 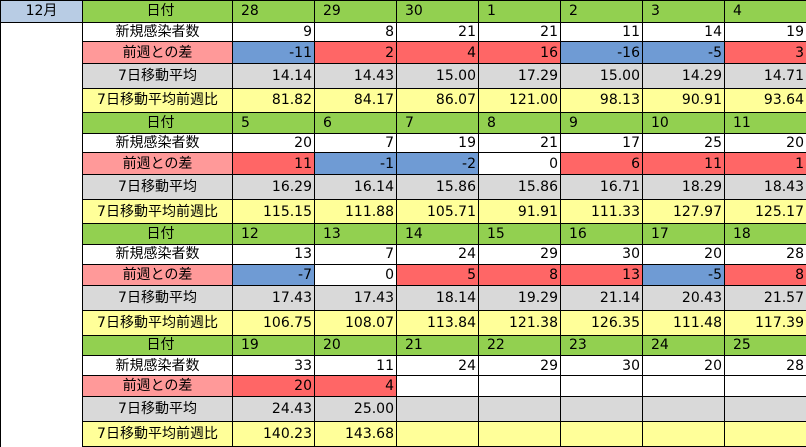 What do you see at coordinates (273, 52) in the screenshot?
I see `value-cell: -11` at bounding box center [273, 52].